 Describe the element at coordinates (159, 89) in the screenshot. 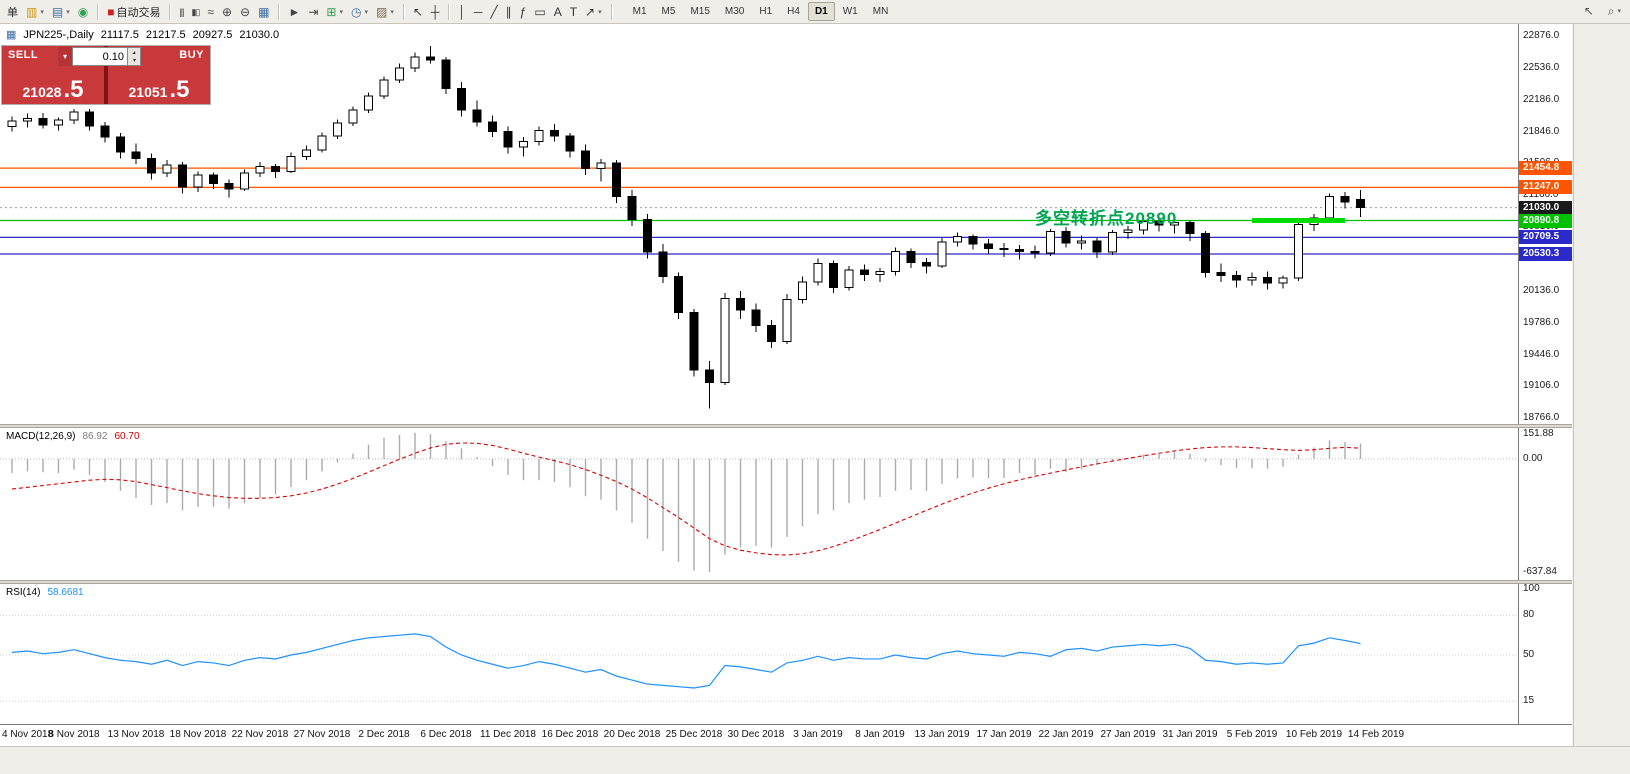

I see `ask-price: 21051.5` at that location.